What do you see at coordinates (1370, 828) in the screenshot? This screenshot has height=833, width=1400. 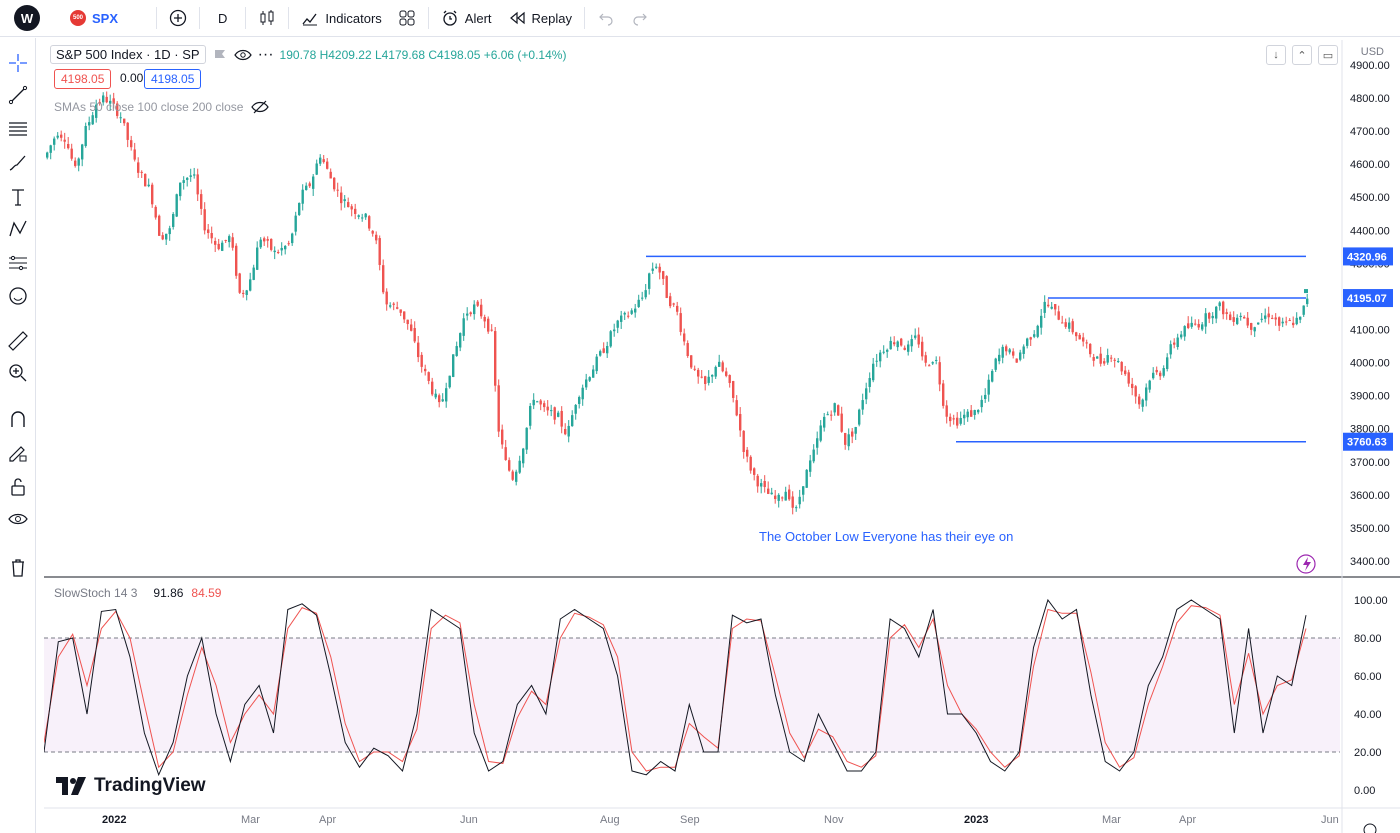 I see `settings-gear-icon` at bounding box center [1370, 828].